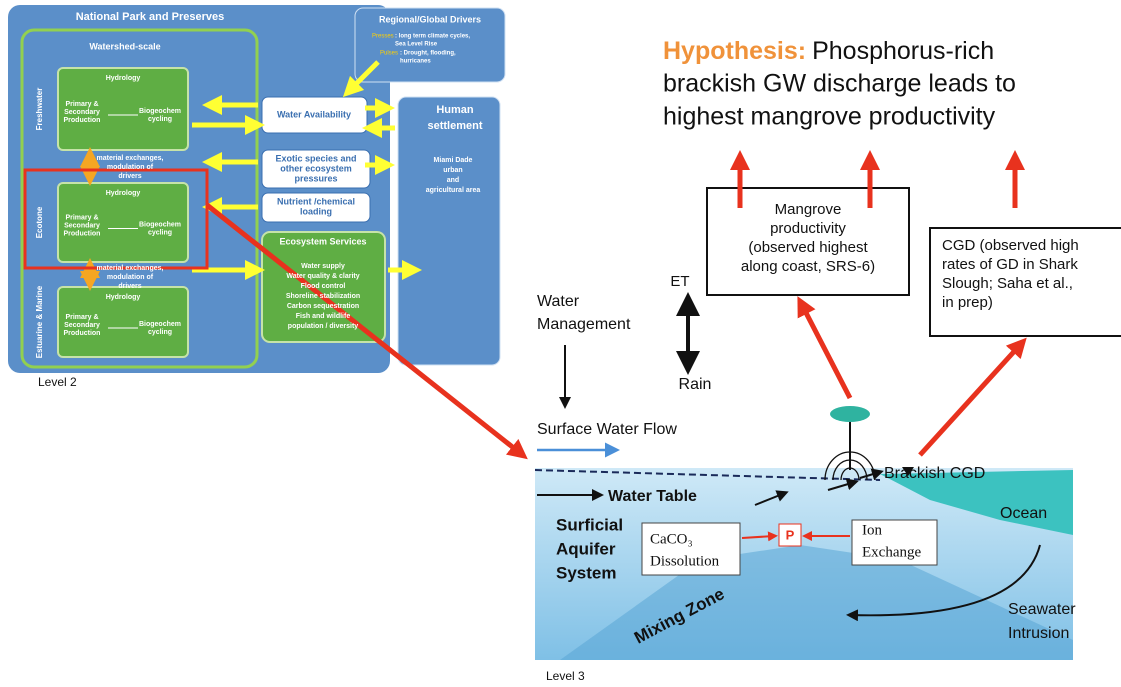 This screenshot has width=1121, height=687. What do you see at coordinates (839, 84) in the screenshot?
I see `label: brackish GW discharge leads to` at bounding box center [839, 84].